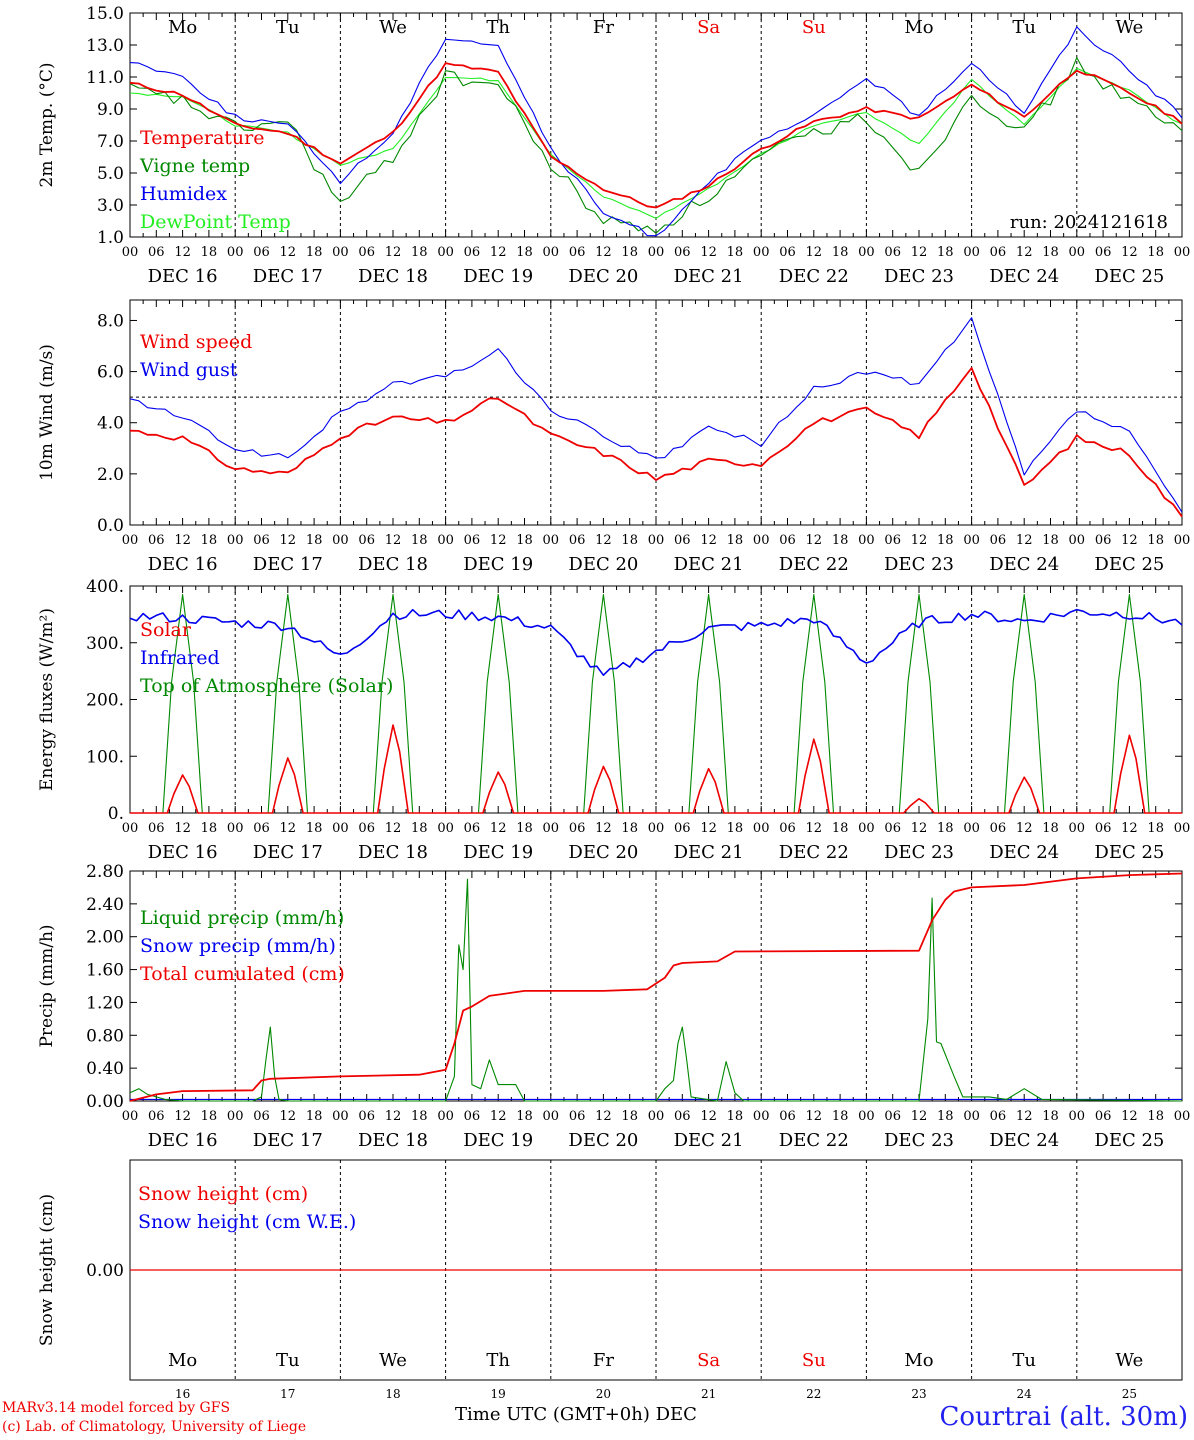  I want to click on day-number-label: 20, so click(603, 1394).